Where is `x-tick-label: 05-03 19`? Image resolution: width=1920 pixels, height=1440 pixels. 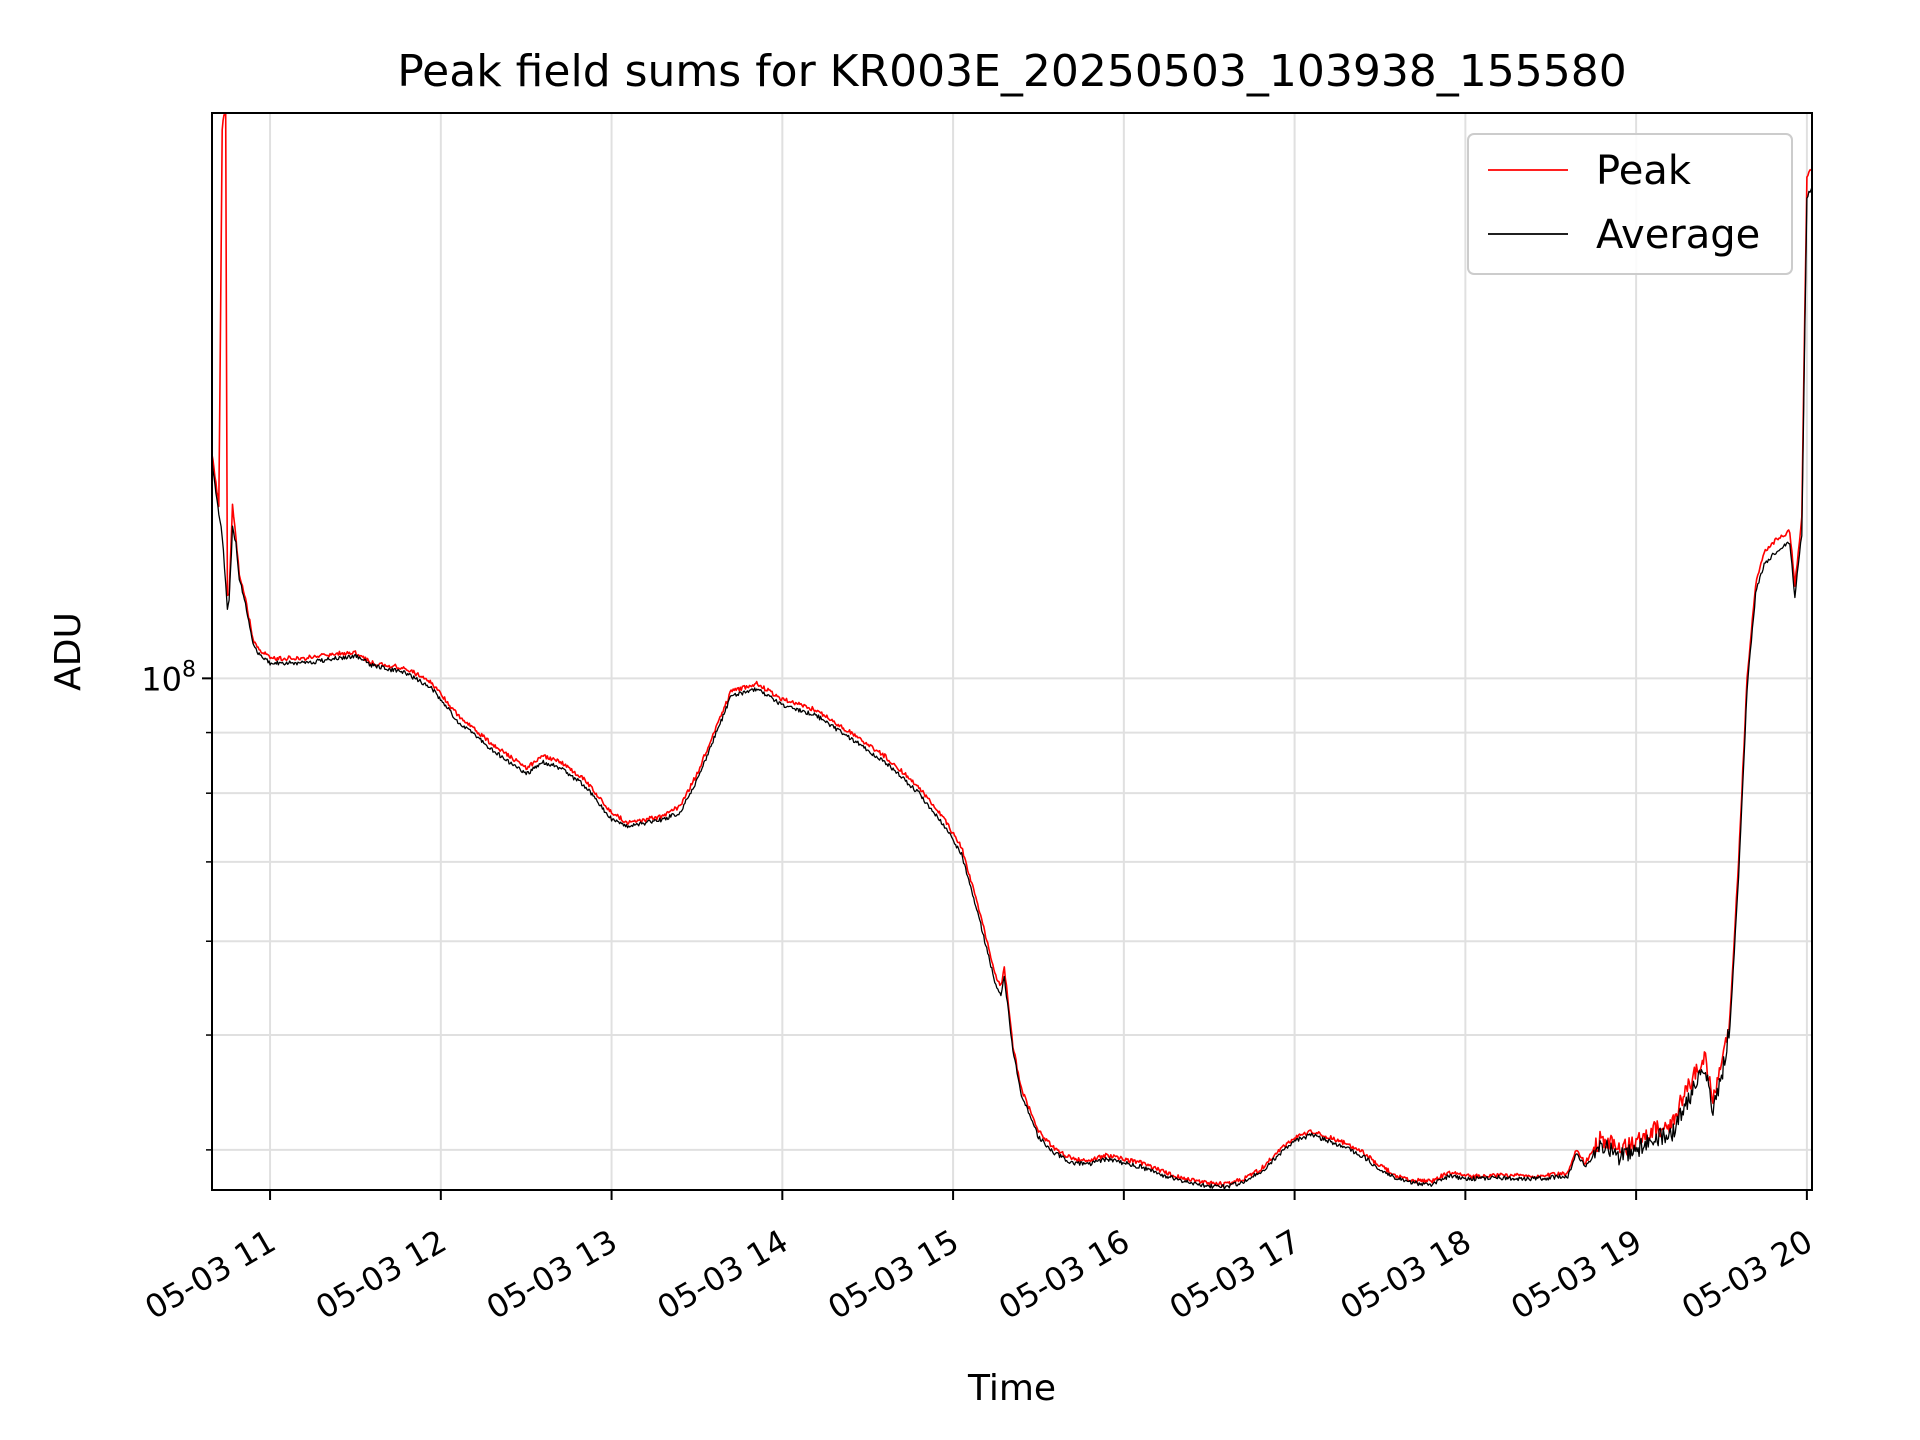
x-tick-label: 05-03 19 is located at coordinates (1577, 1274).